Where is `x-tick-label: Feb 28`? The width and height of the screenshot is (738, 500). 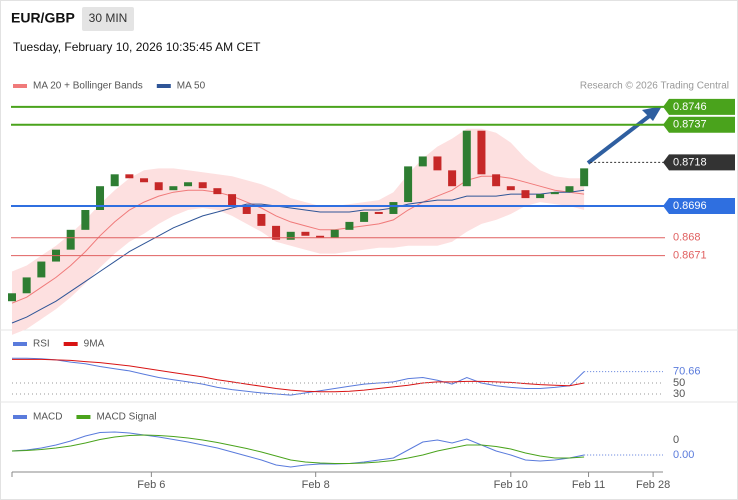 x-tick-label: Feb 28 is located at coordinates (653, 485).